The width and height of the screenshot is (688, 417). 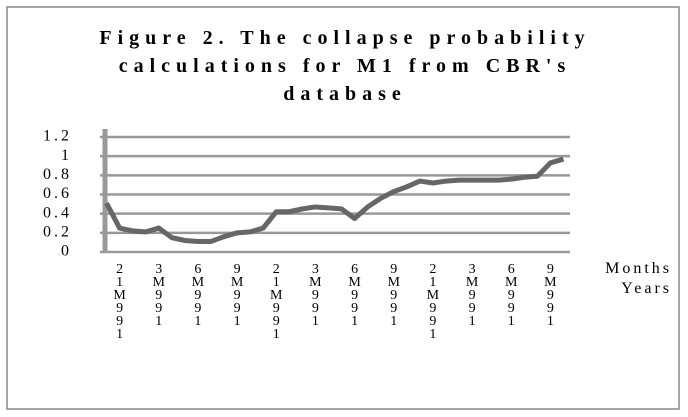 What do you see at coordinates (66, 251) in the screenshot?
I see `y-tick-label: 0` at bounding box center [66, 251].